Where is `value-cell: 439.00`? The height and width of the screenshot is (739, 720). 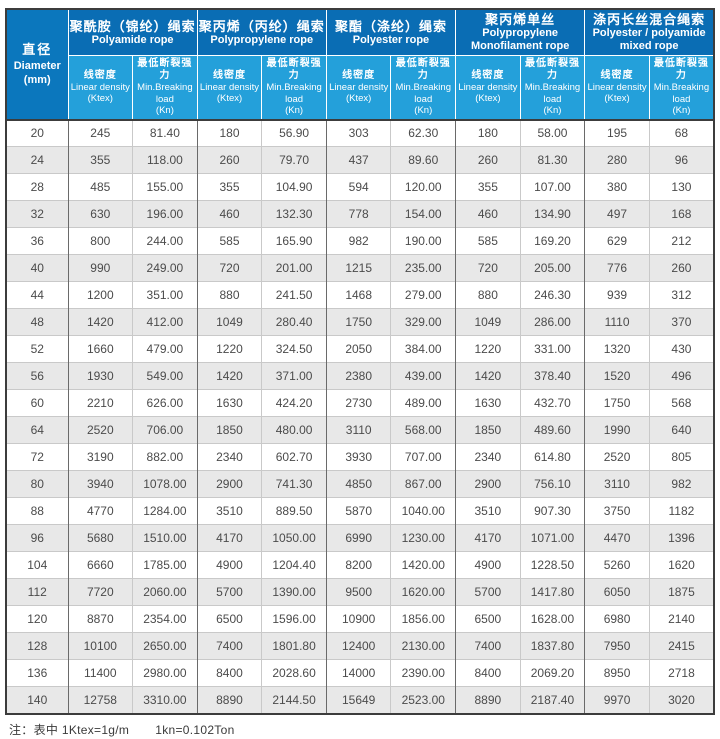 value-cell: 439.00 is located at coordinates (423, 376).